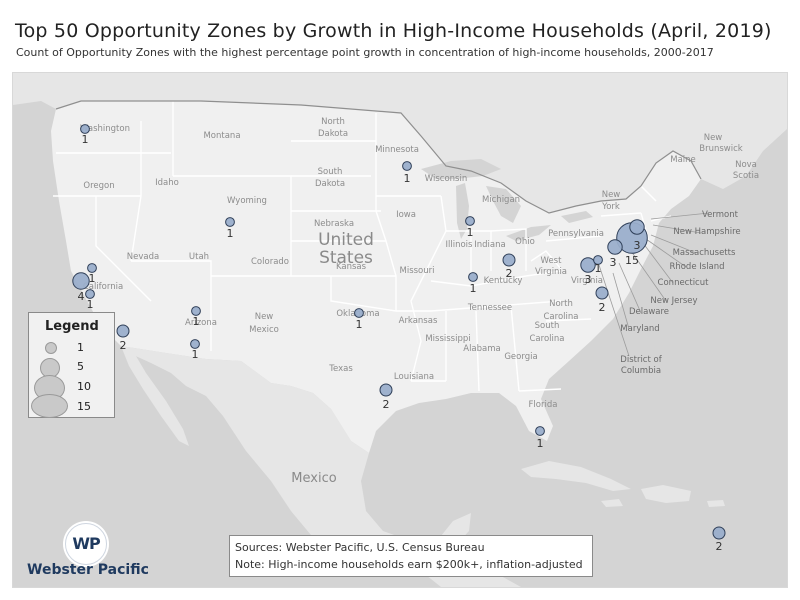  I want to click on zone-bubble-california-central, so click(90, 294).